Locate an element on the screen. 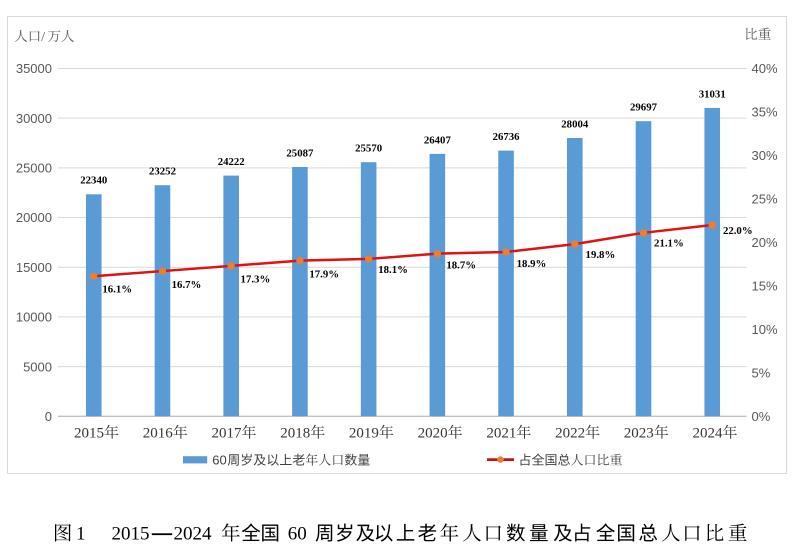 This screenshot has width=800, height=555. svg-text: 2019 is located at coordinates (364, 434).